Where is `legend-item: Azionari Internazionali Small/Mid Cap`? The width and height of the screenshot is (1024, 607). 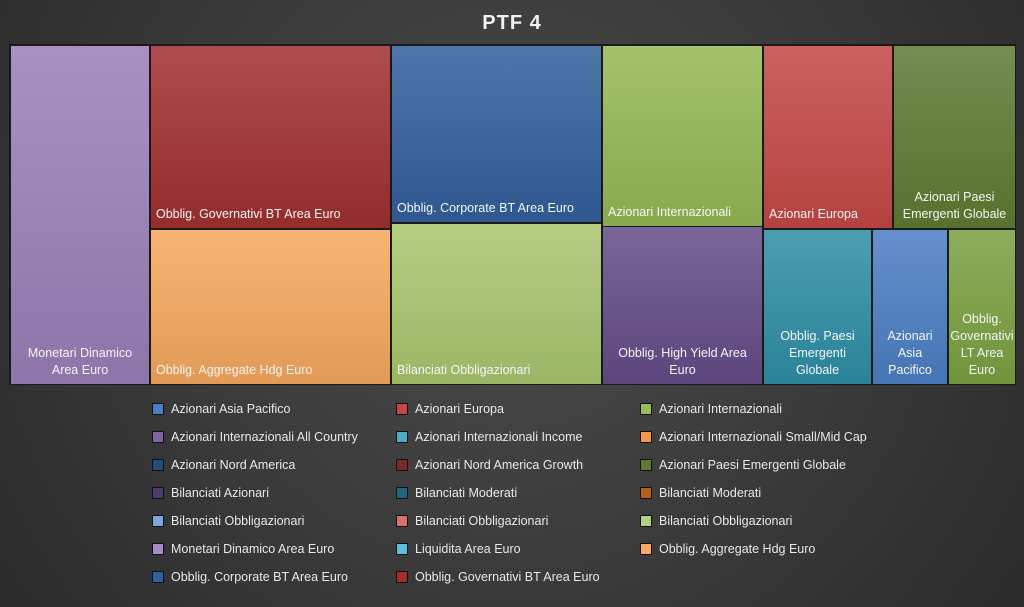
legend-item: Azionari Internazionali Small/Mid Cap is located at coordinates (753, 437).